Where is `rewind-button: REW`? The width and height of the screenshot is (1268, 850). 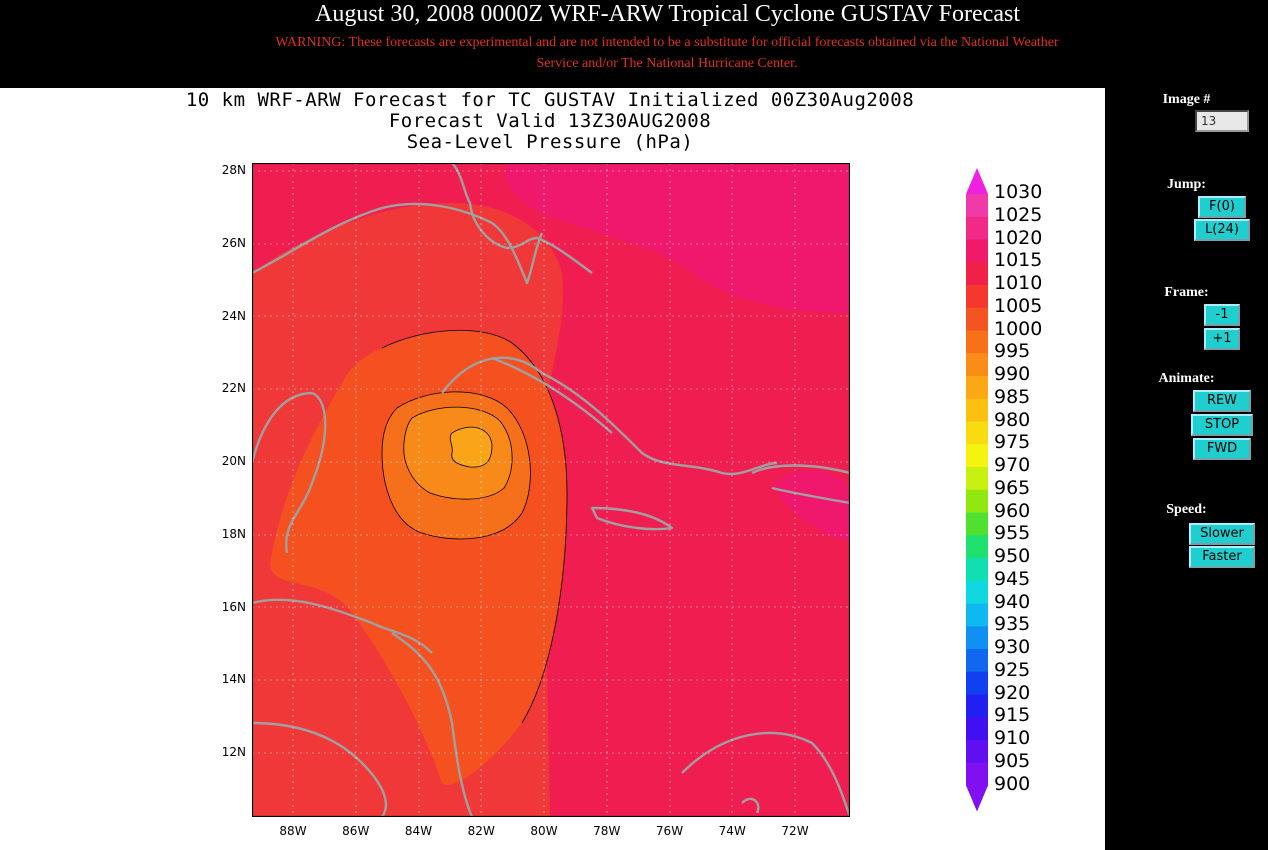
rewind-button: REW is located at coordinates (1222, 401).